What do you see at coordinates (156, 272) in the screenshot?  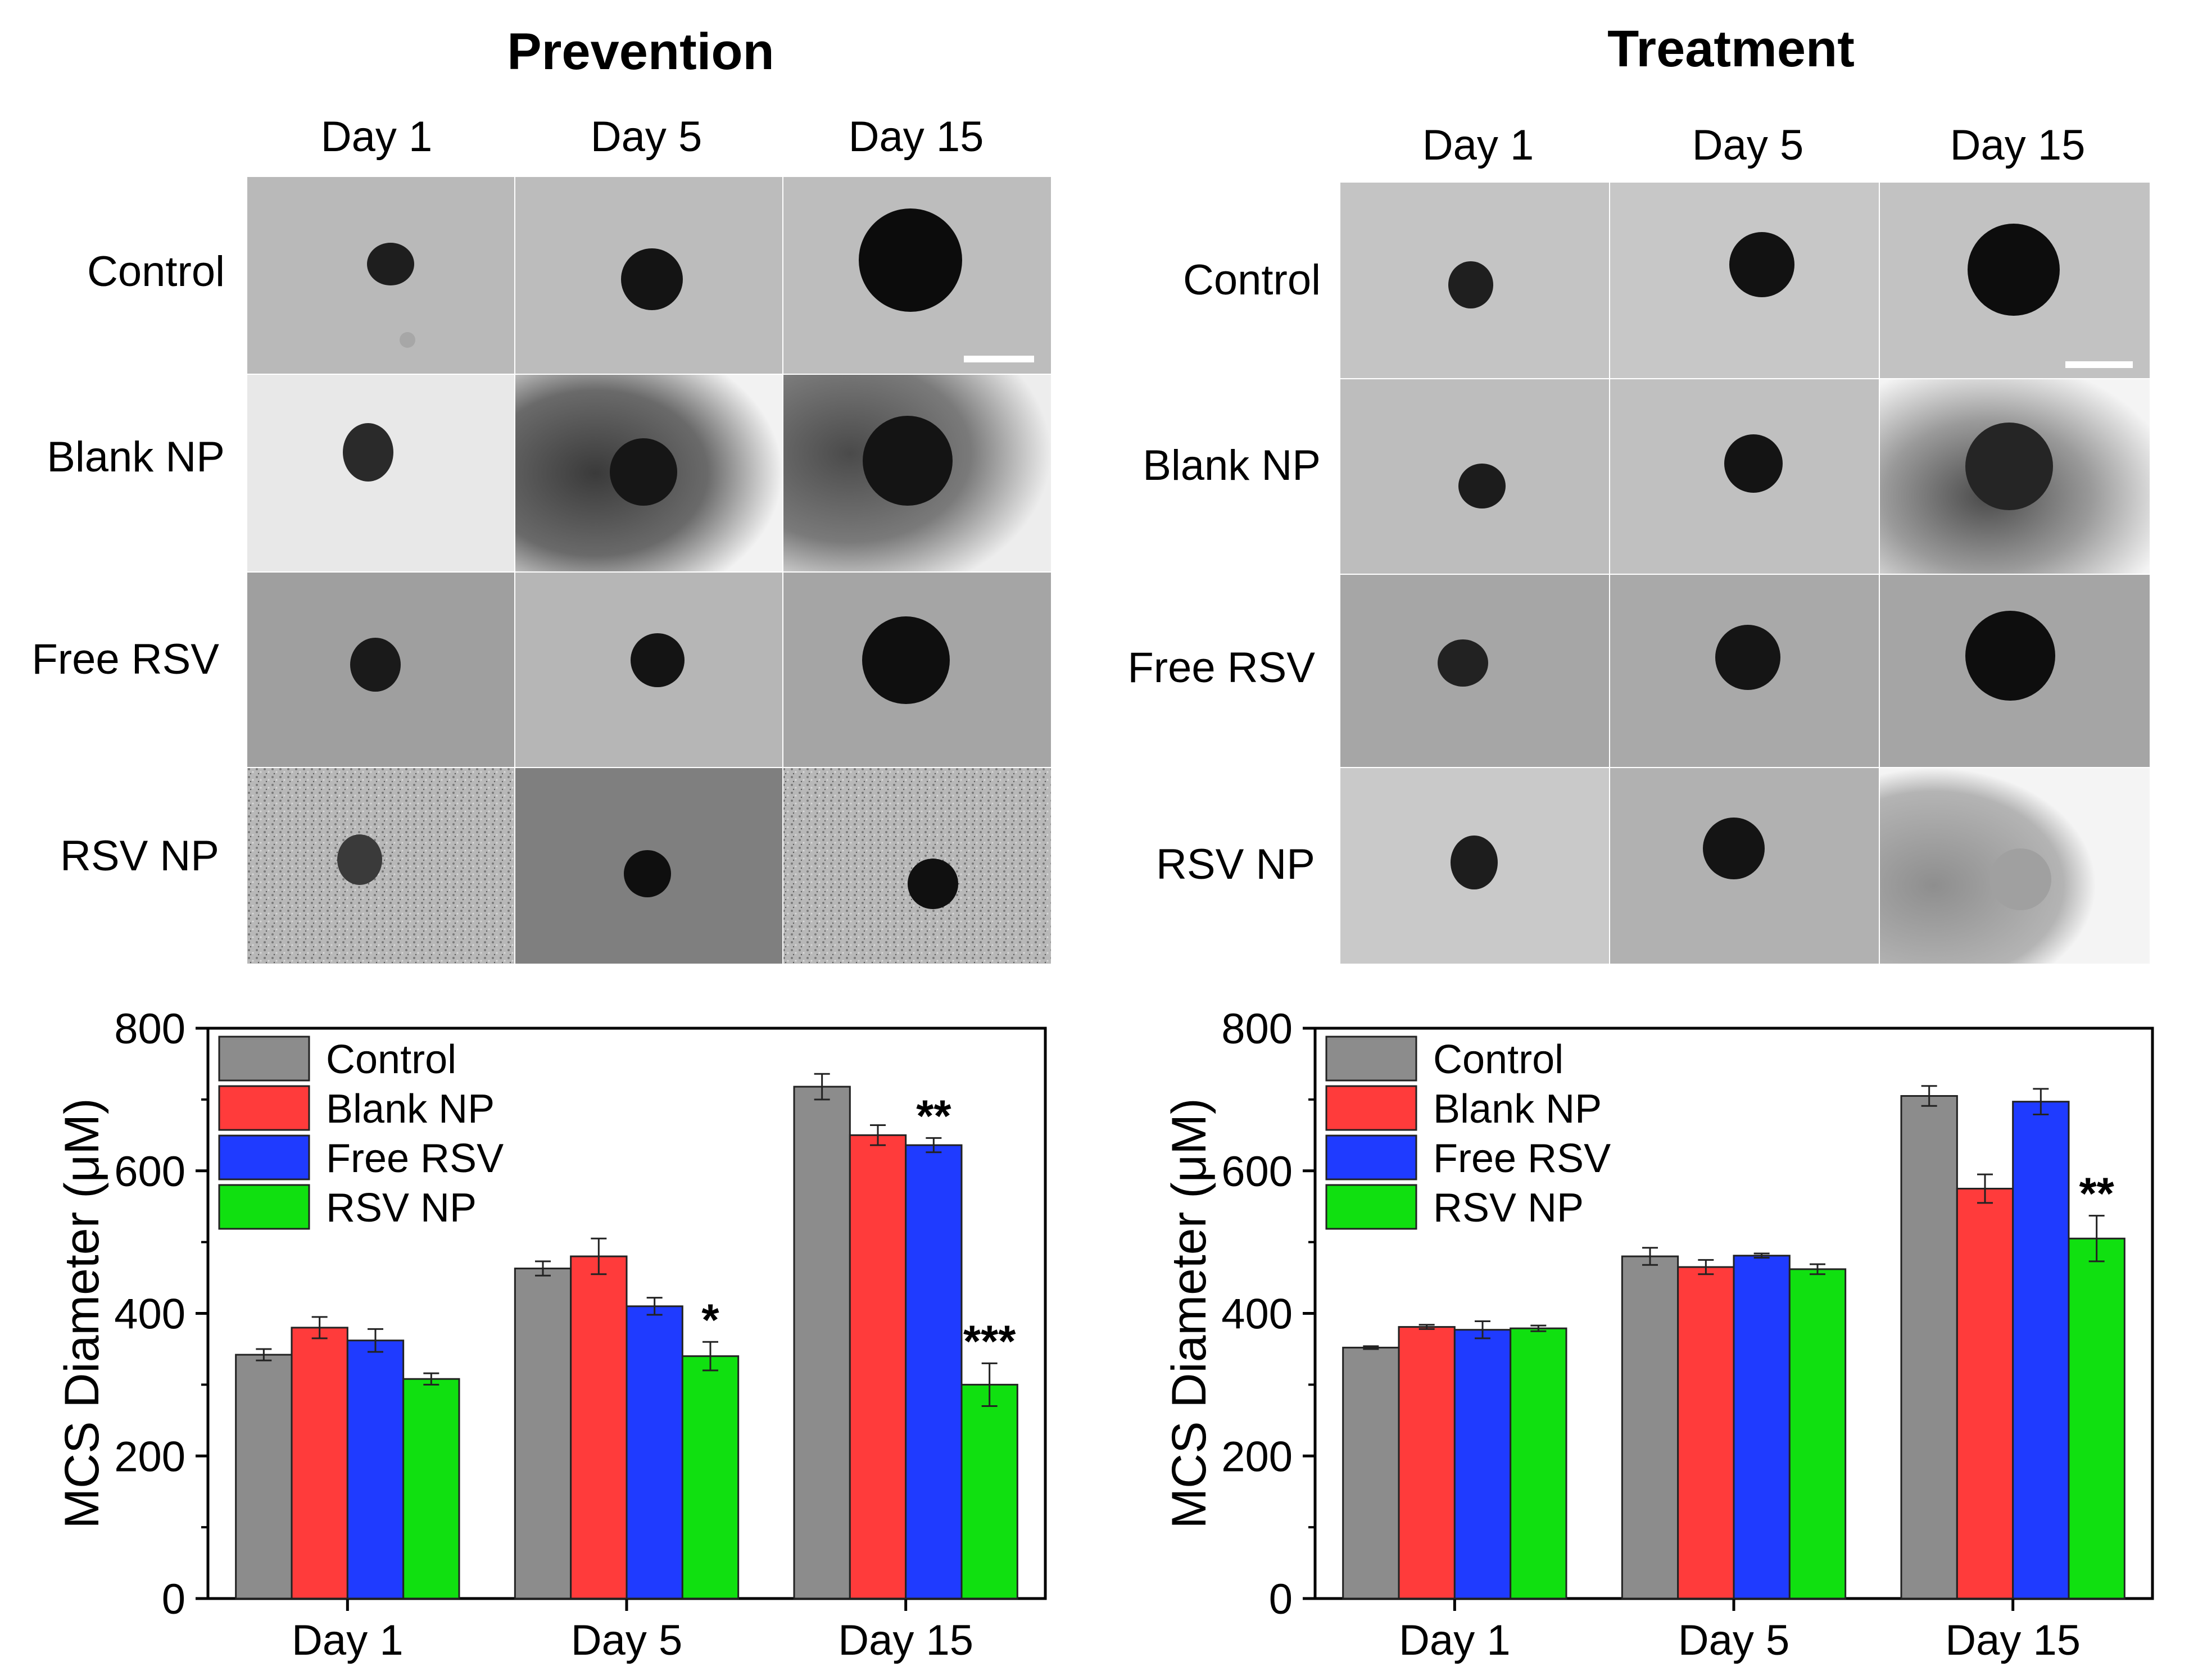 I see `prevention-row-control: Control` at bounding box center [156, 272].